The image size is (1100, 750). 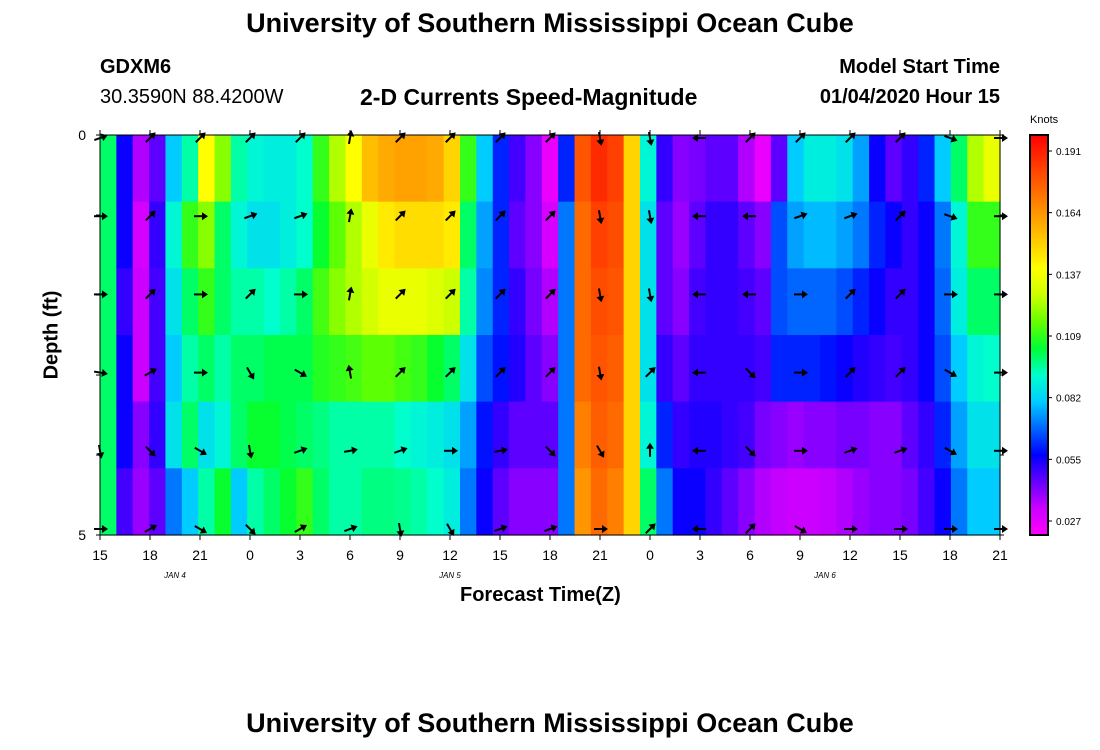 What do you see at coordinates (1068, 214) in the screenshot?
I see `colorbar-tick-label: 0.164` at bounding box center [1068, 214].